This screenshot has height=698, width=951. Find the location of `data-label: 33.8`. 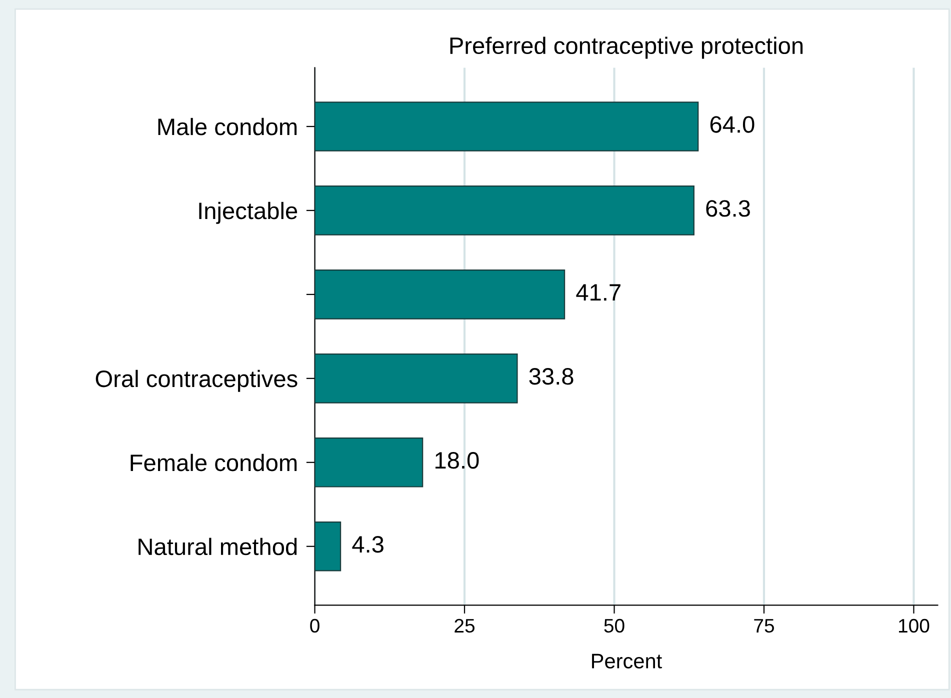

data-label: 33.8 is located at coordinates (551, 376).